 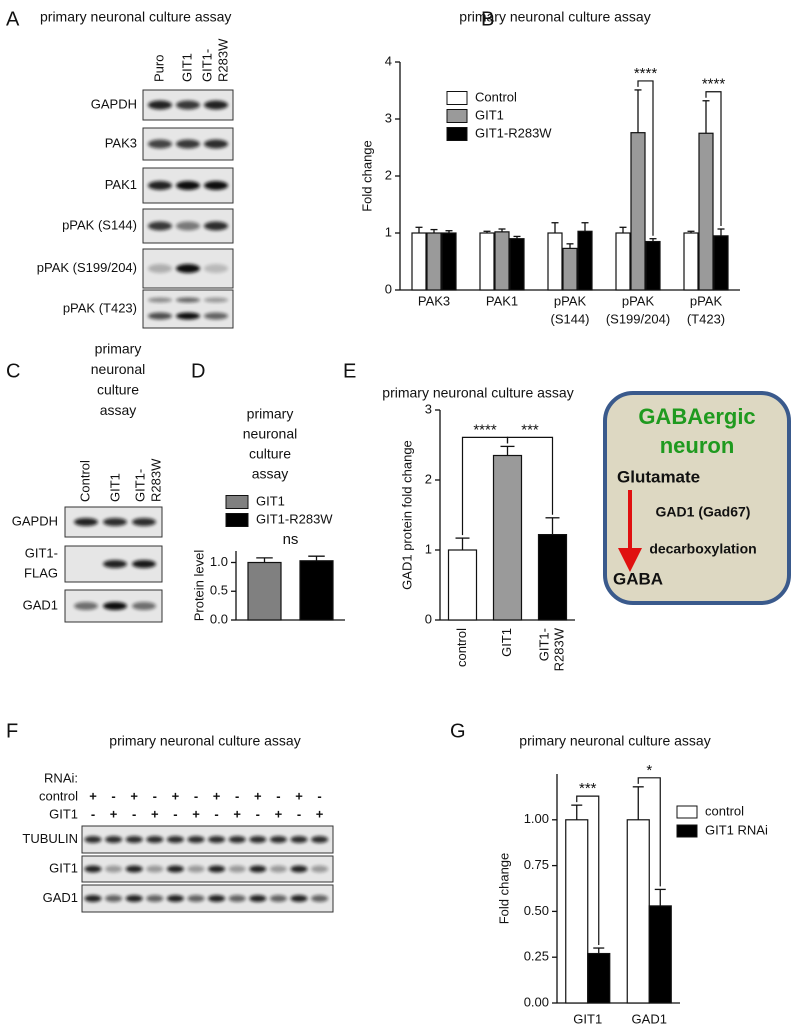 What do you see at coordinates (649, 1018) in the screenshot?
I see `x-tick-label: GAD1` at bounding box center [649, 1018].